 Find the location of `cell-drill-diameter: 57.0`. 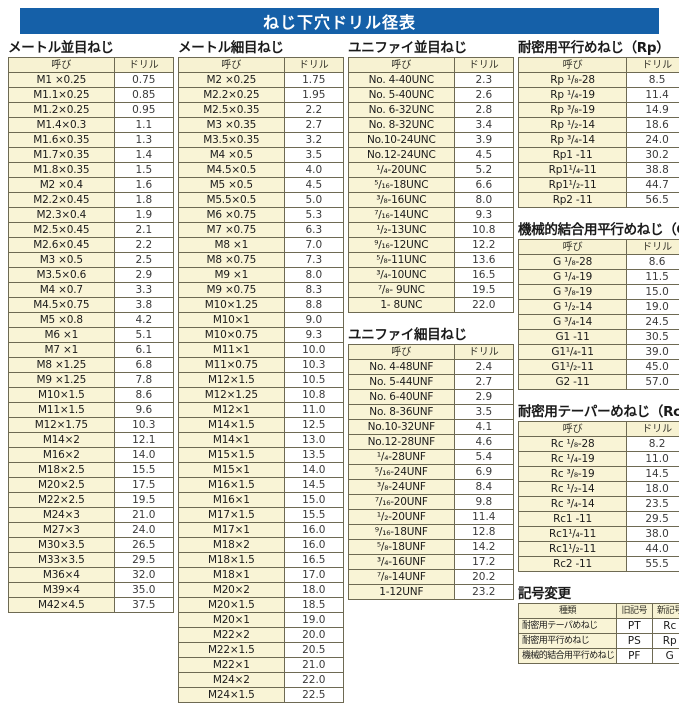

cell-drill-diameter: 57.0 is located at coordinates (653, 382).